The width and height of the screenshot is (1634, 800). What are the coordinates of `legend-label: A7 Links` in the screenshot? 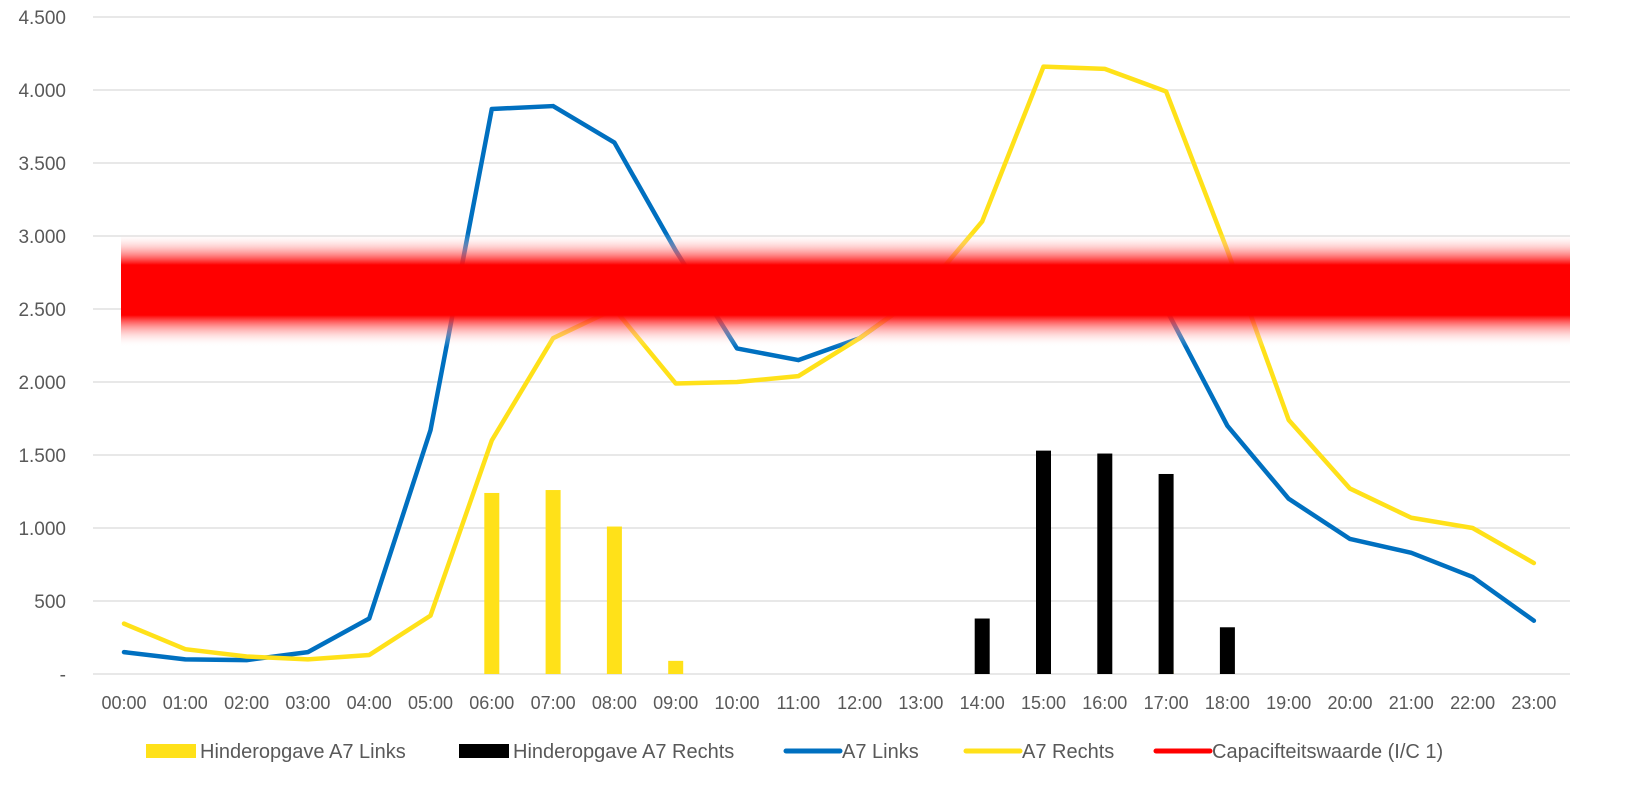 It's located at (880, 752).